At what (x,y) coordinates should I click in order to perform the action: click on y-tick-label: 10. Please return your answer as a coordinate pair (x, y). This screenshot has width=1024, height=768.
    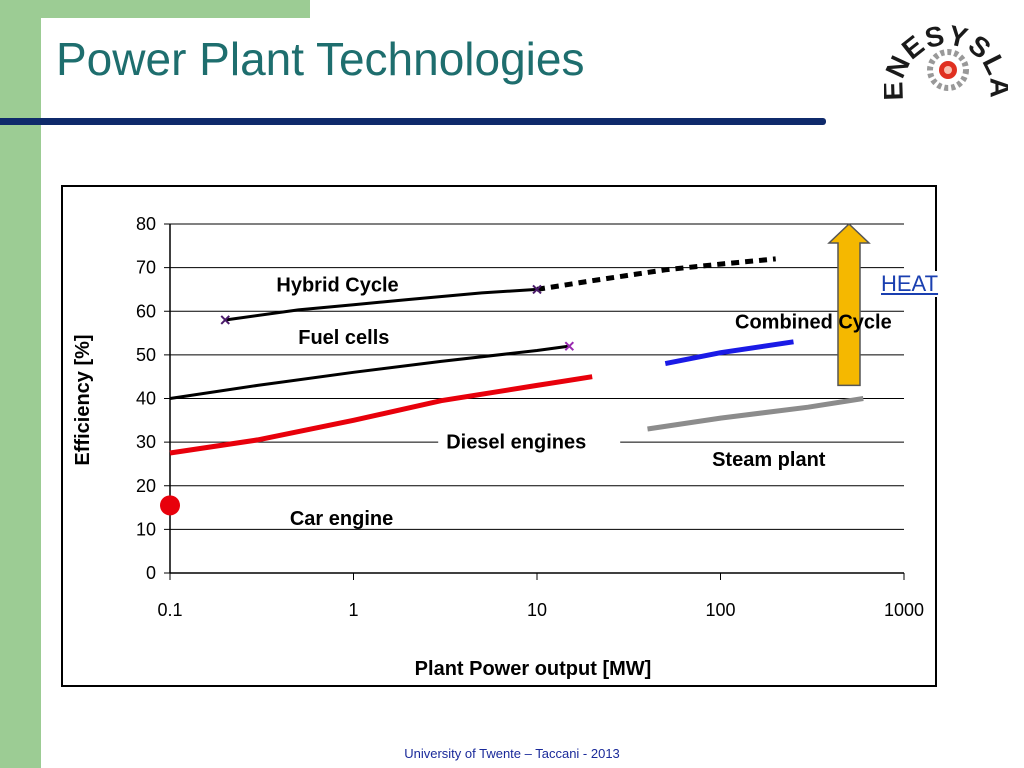
    Looking at the image, I should click on (146, 529).